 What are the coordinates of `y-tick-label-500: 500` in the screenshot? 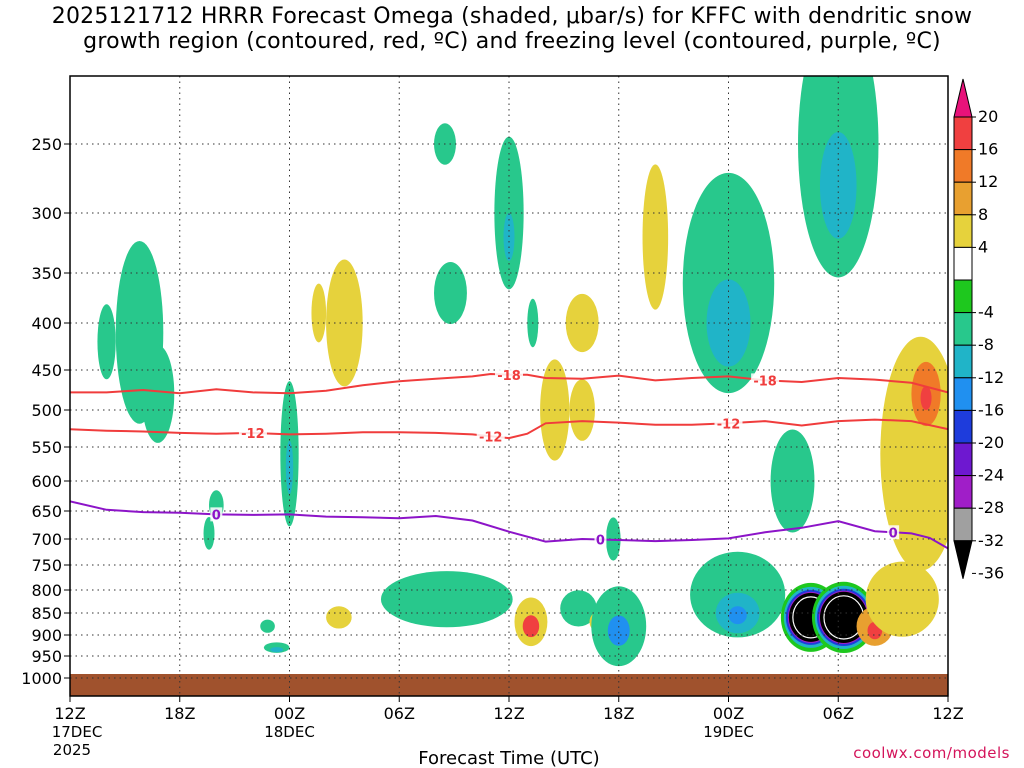 It's located at (46, 410).